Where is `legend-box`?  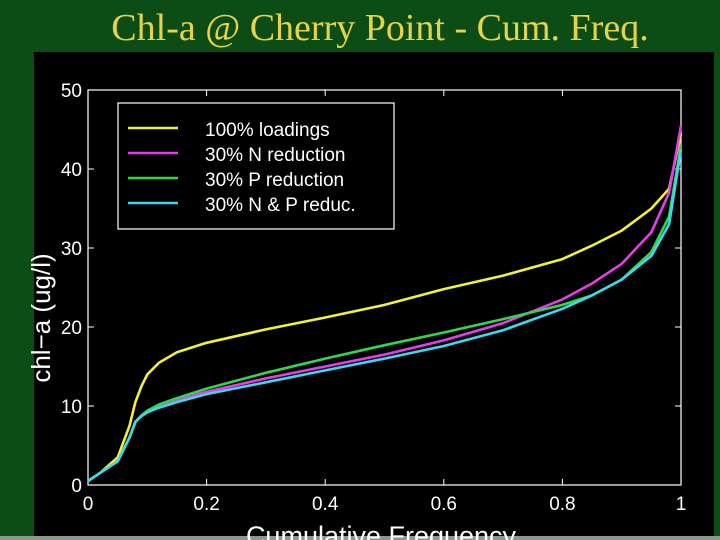
legend-box is located at coordinates (256, 166).